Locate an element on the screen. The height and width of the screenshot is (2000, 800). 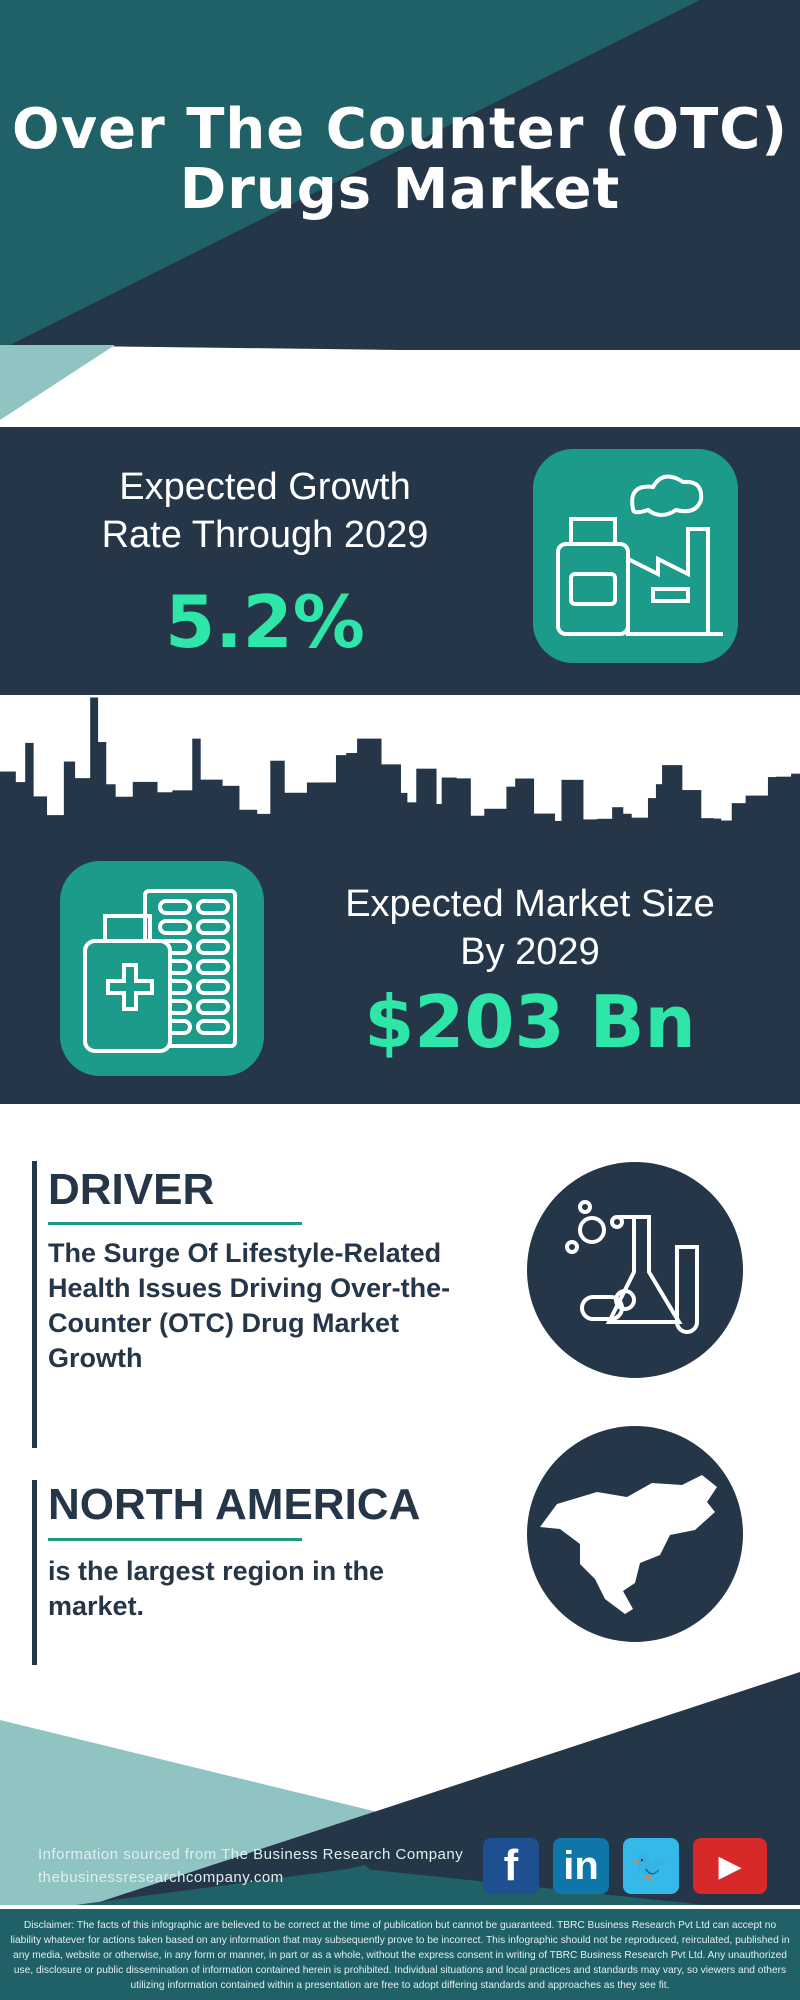
twitter-icon: 🐦 is located at coordinates (651, 1866).